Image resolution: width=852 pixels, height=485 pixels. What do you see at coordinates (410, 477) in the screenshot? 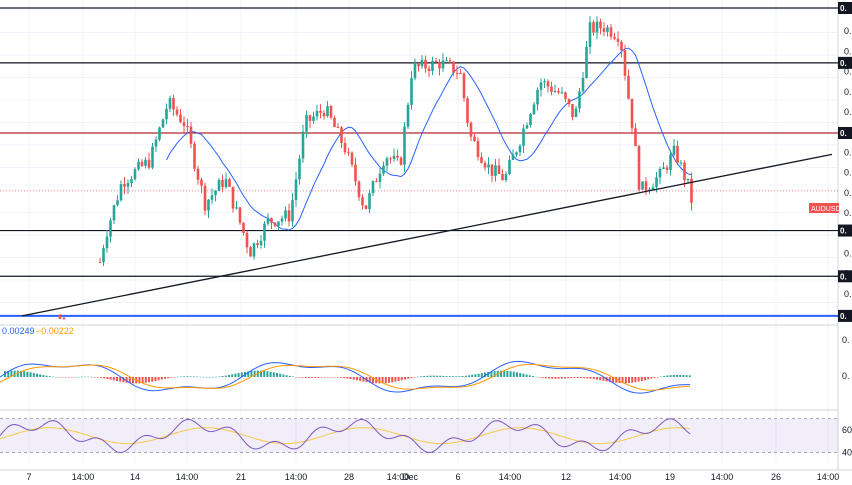
I see `time-tick-label: Dec` at bounding box center [410, 477].